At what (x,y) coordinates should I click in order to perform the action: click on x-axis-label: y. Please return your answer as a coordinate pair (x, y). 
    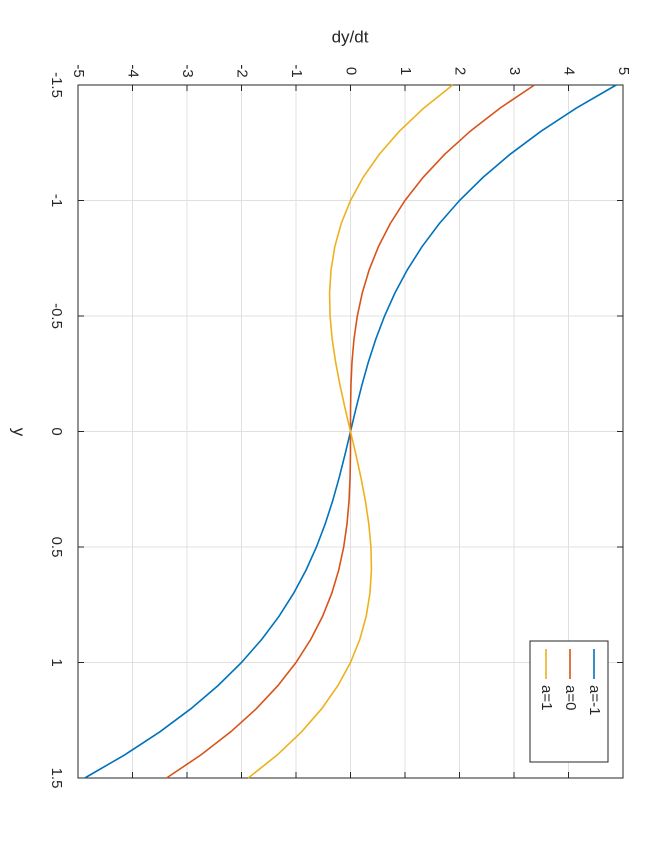
    Looking at the image, I should click on (19, 432).